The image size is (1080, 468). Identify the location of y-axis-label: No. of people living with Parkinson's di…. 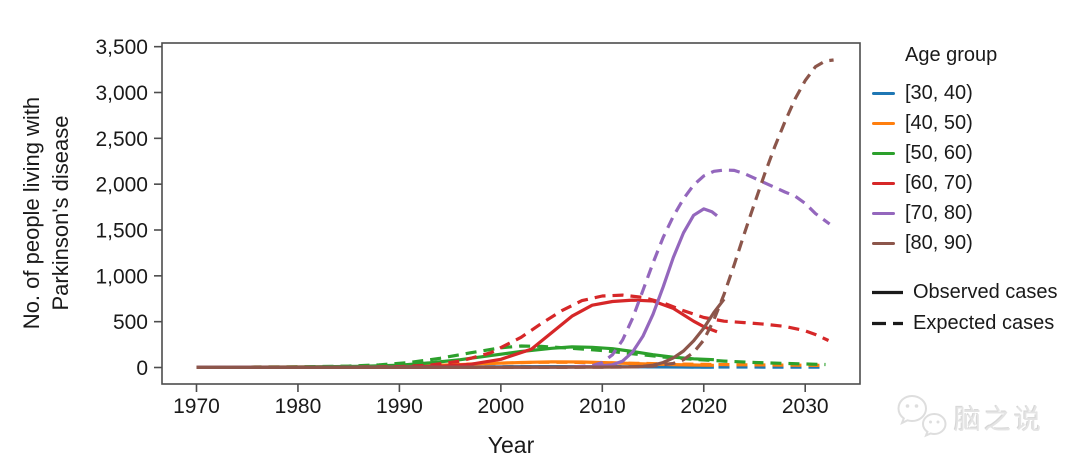
(47, 213).